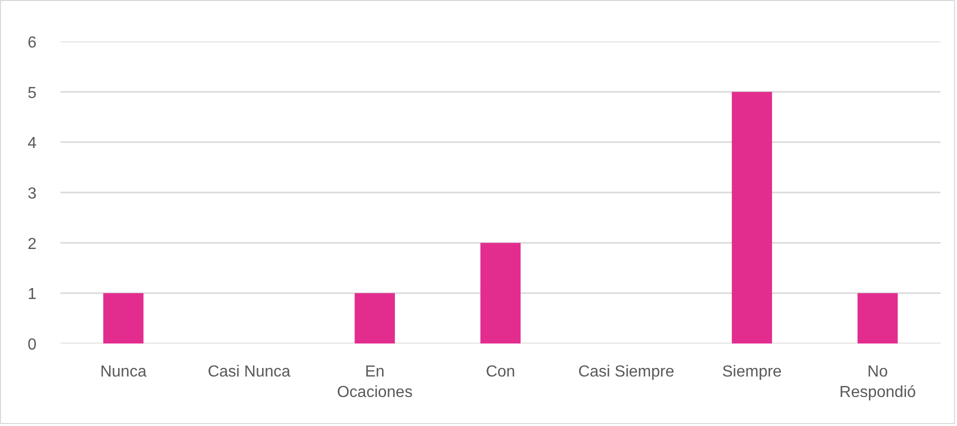 Image resolution: width=957 pixels, height=426 pixels. I want to click on y-tick-label: 3, so click(32, 194).